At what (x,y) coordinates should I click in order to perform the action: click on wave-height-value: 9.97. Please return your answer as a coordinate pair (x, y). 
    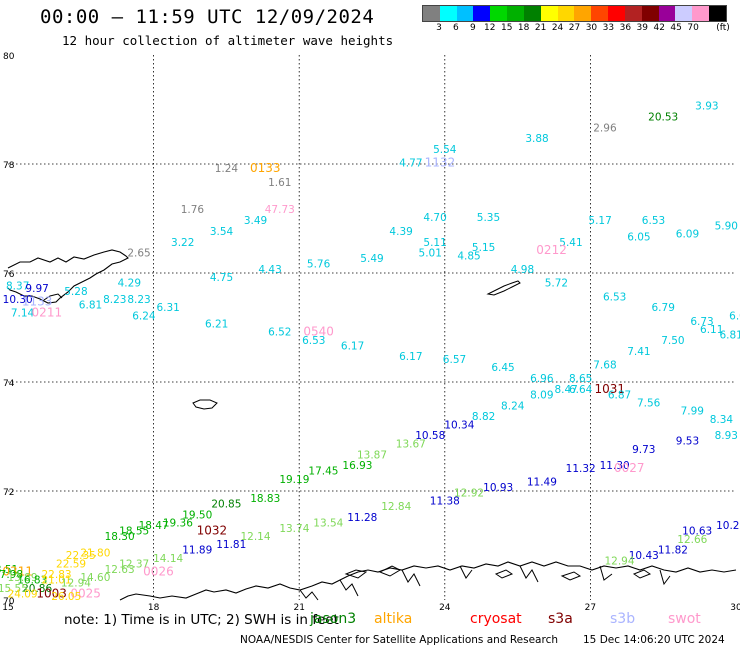
    Looking at the image, I should click on (36, 289).